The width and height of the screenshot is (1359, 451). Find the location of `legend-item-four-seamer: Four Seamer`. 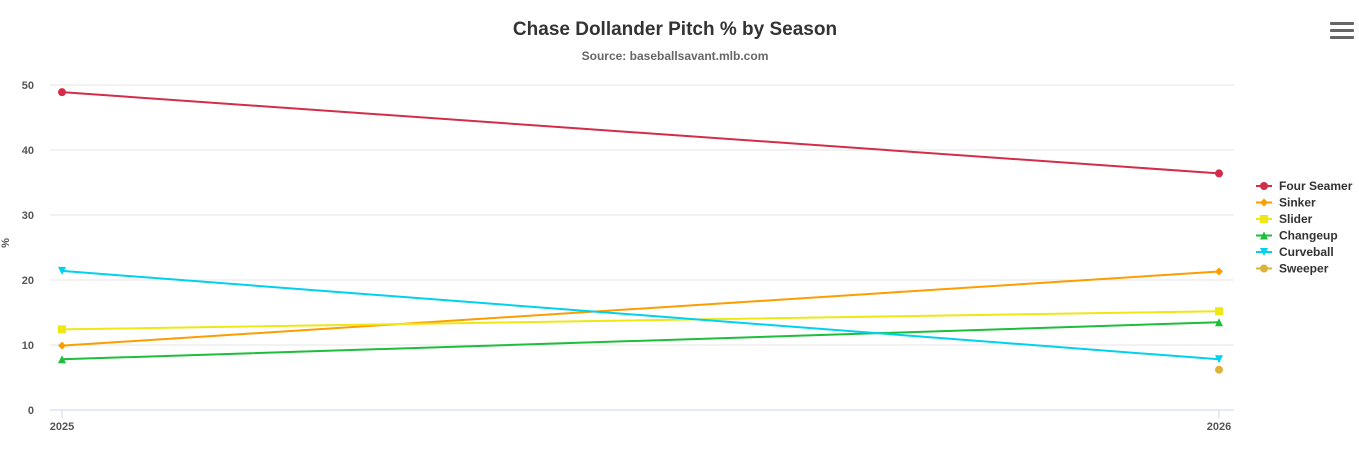

legend-item-four-seamer: Four Seamer is located at coordinates (1304, 186).